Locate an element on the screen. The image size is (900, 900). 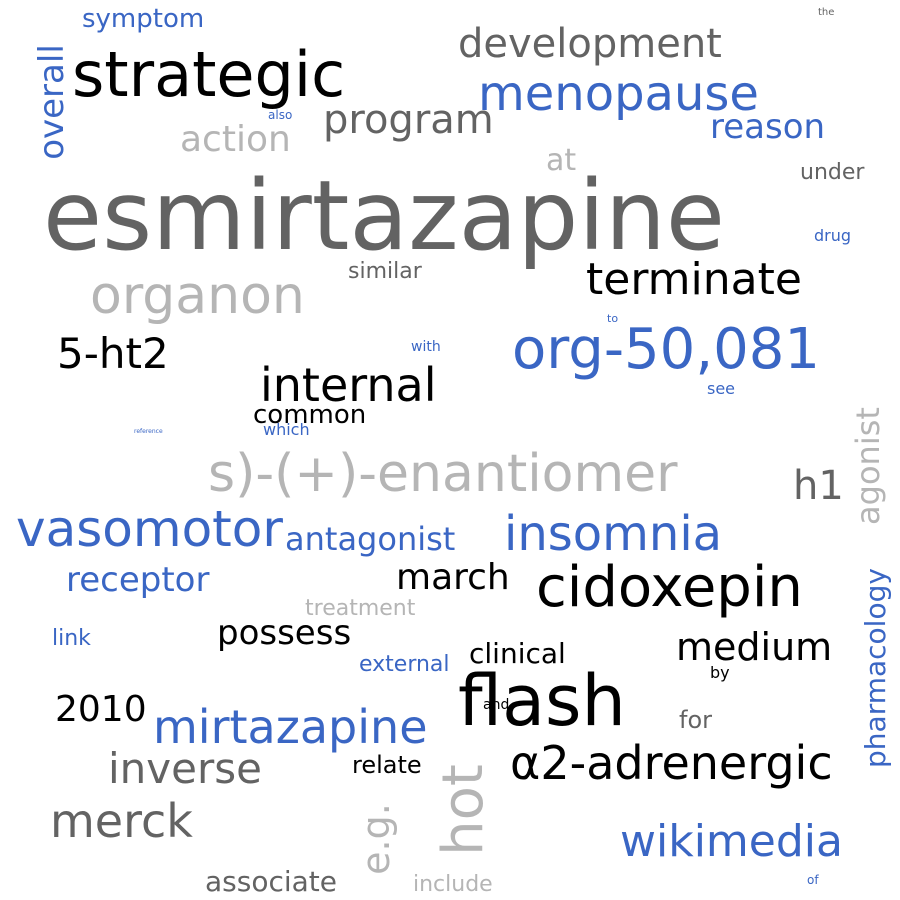
word-eg: e.g. is located at coordinates (376, 839).